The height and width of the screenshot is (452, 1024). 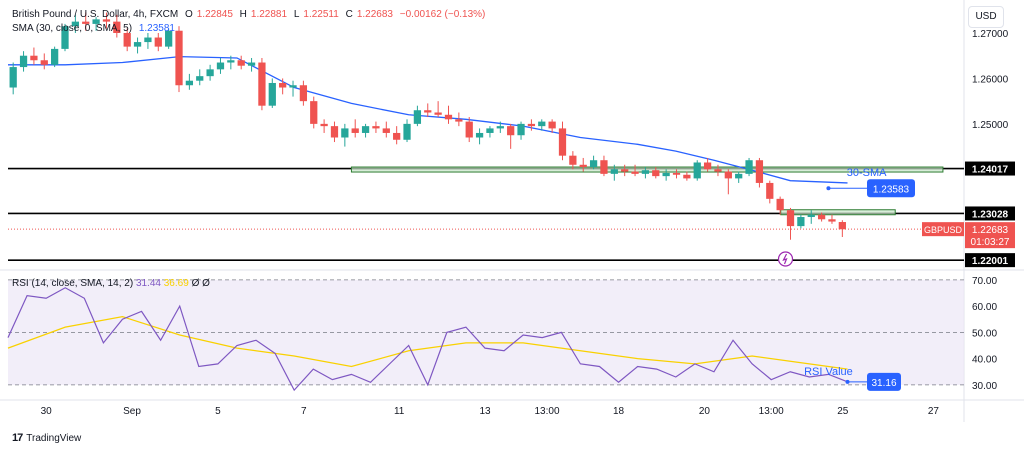 I want to click on high-label: H, so click(x=243, y=14).